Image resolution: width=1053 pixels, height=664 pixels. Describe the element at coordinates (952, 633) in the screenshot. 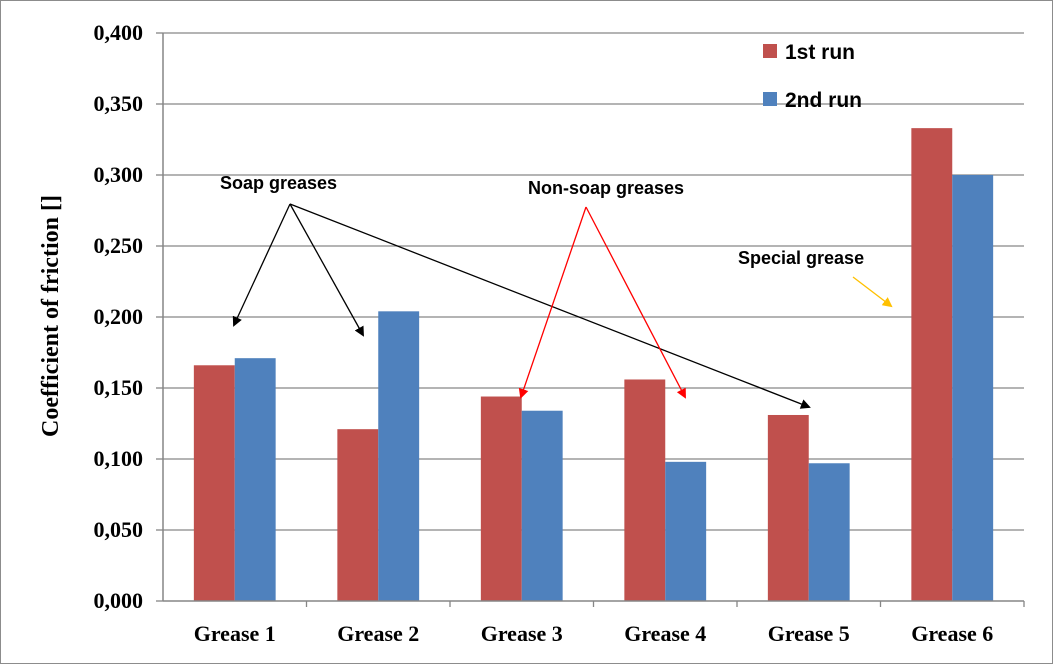

I see `x-tick-label: Grease 6` at that location.